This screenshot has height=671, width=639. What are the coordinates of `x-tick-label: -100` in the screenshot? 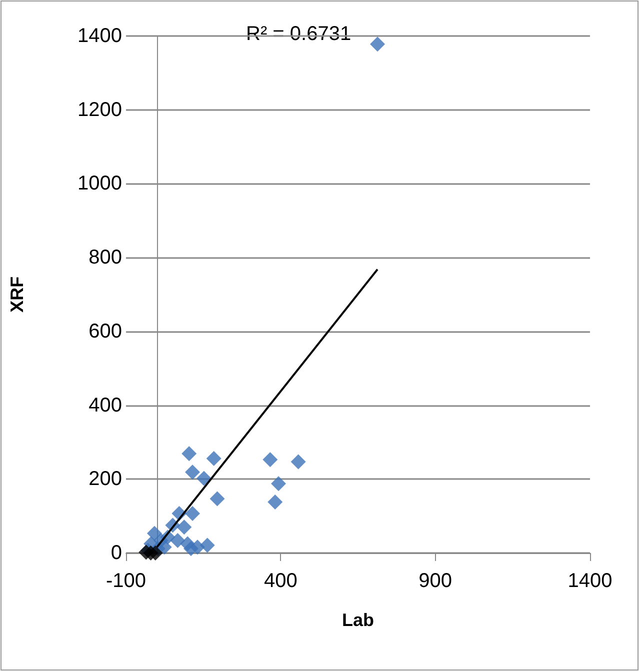 It's located at (126, 581).